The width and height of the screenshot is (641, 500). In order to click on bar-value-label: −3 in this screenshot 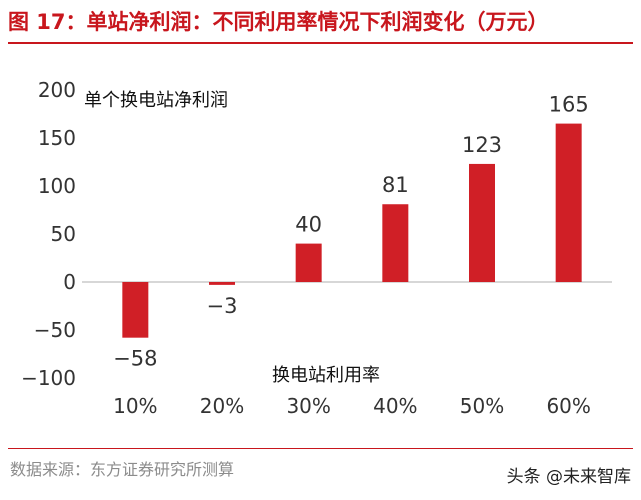, I will do `click(222, 306)`.